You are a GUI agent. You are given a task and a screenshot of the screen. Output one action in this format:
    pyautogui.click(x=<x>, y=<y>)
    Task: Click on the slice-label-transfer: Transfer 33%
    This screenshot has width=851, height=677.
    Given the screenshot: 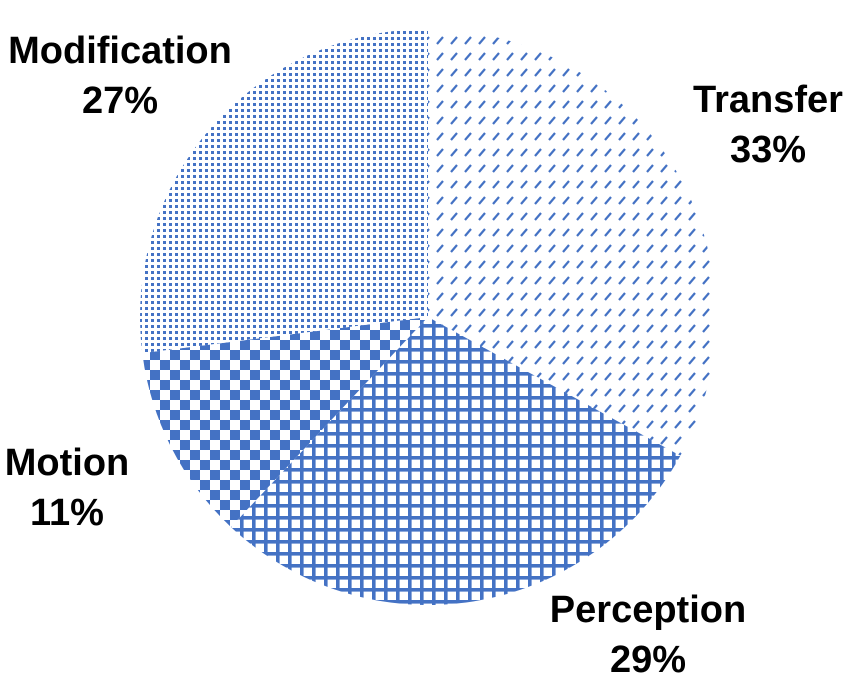 What is the action you would take?
    pyautogui.click(x=768, y=125)
    